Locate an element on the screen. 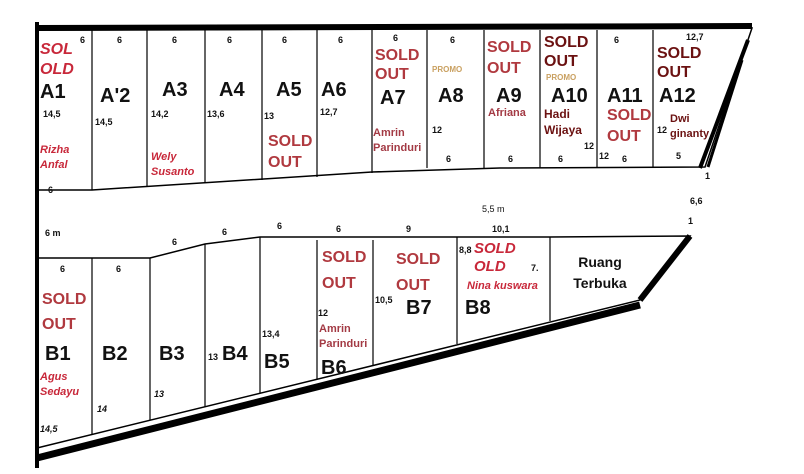 This screenshot has width=804, height=474. lot-label-a9: A9 is located at coordinates (509, 96).